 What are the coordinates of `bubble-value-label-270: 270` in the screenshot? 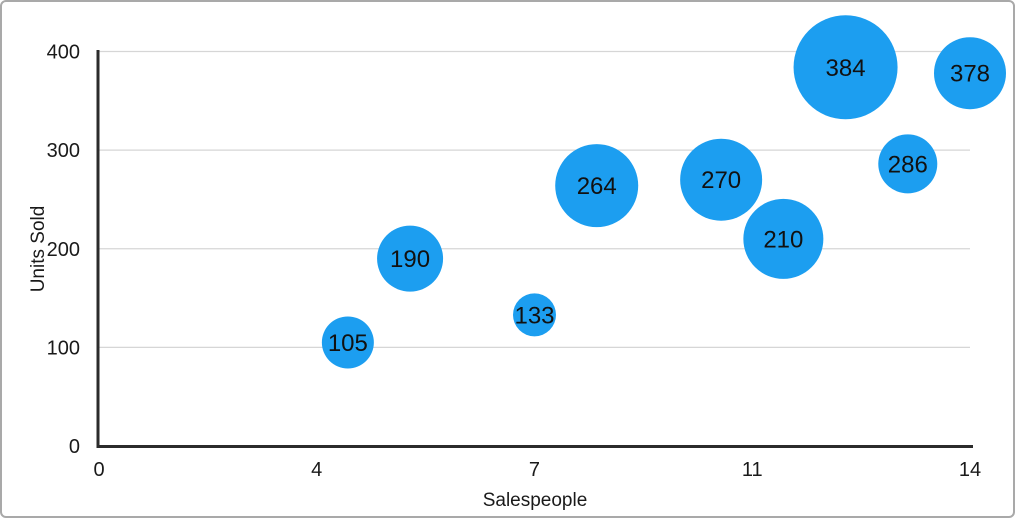 It's located at (721, 180).